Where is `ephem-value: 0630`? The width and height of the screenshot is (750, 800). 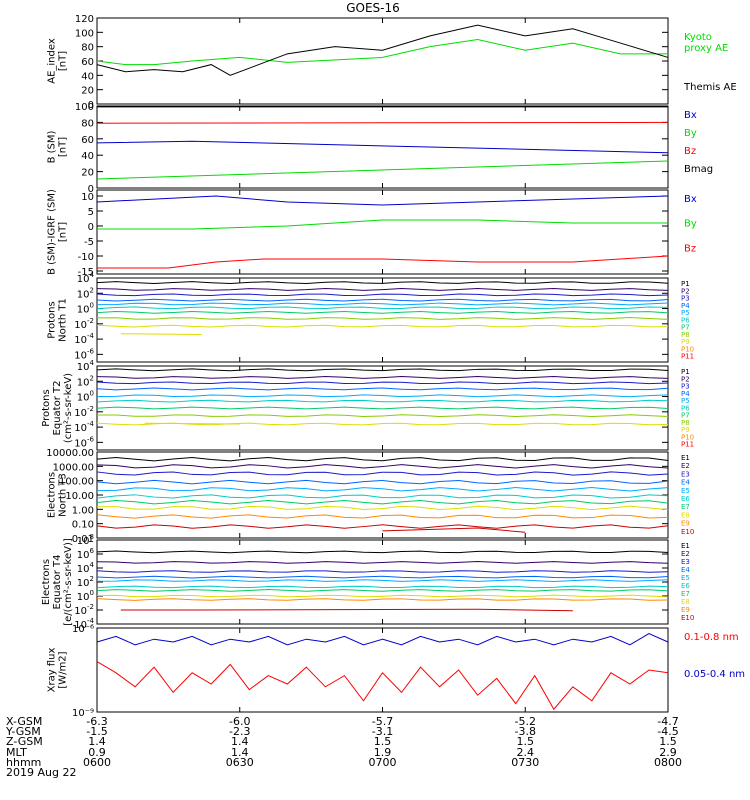 ephem-value: 0630 is located at coordinates (240, 762).